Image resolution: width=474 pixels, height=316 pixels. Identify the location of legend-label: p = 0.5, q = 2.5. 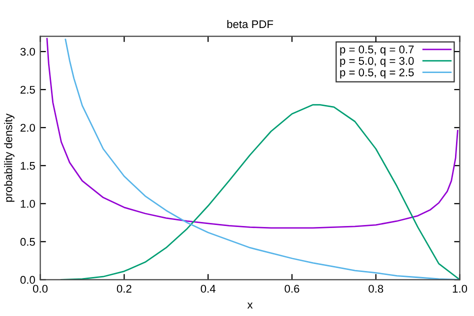
(377, 73).